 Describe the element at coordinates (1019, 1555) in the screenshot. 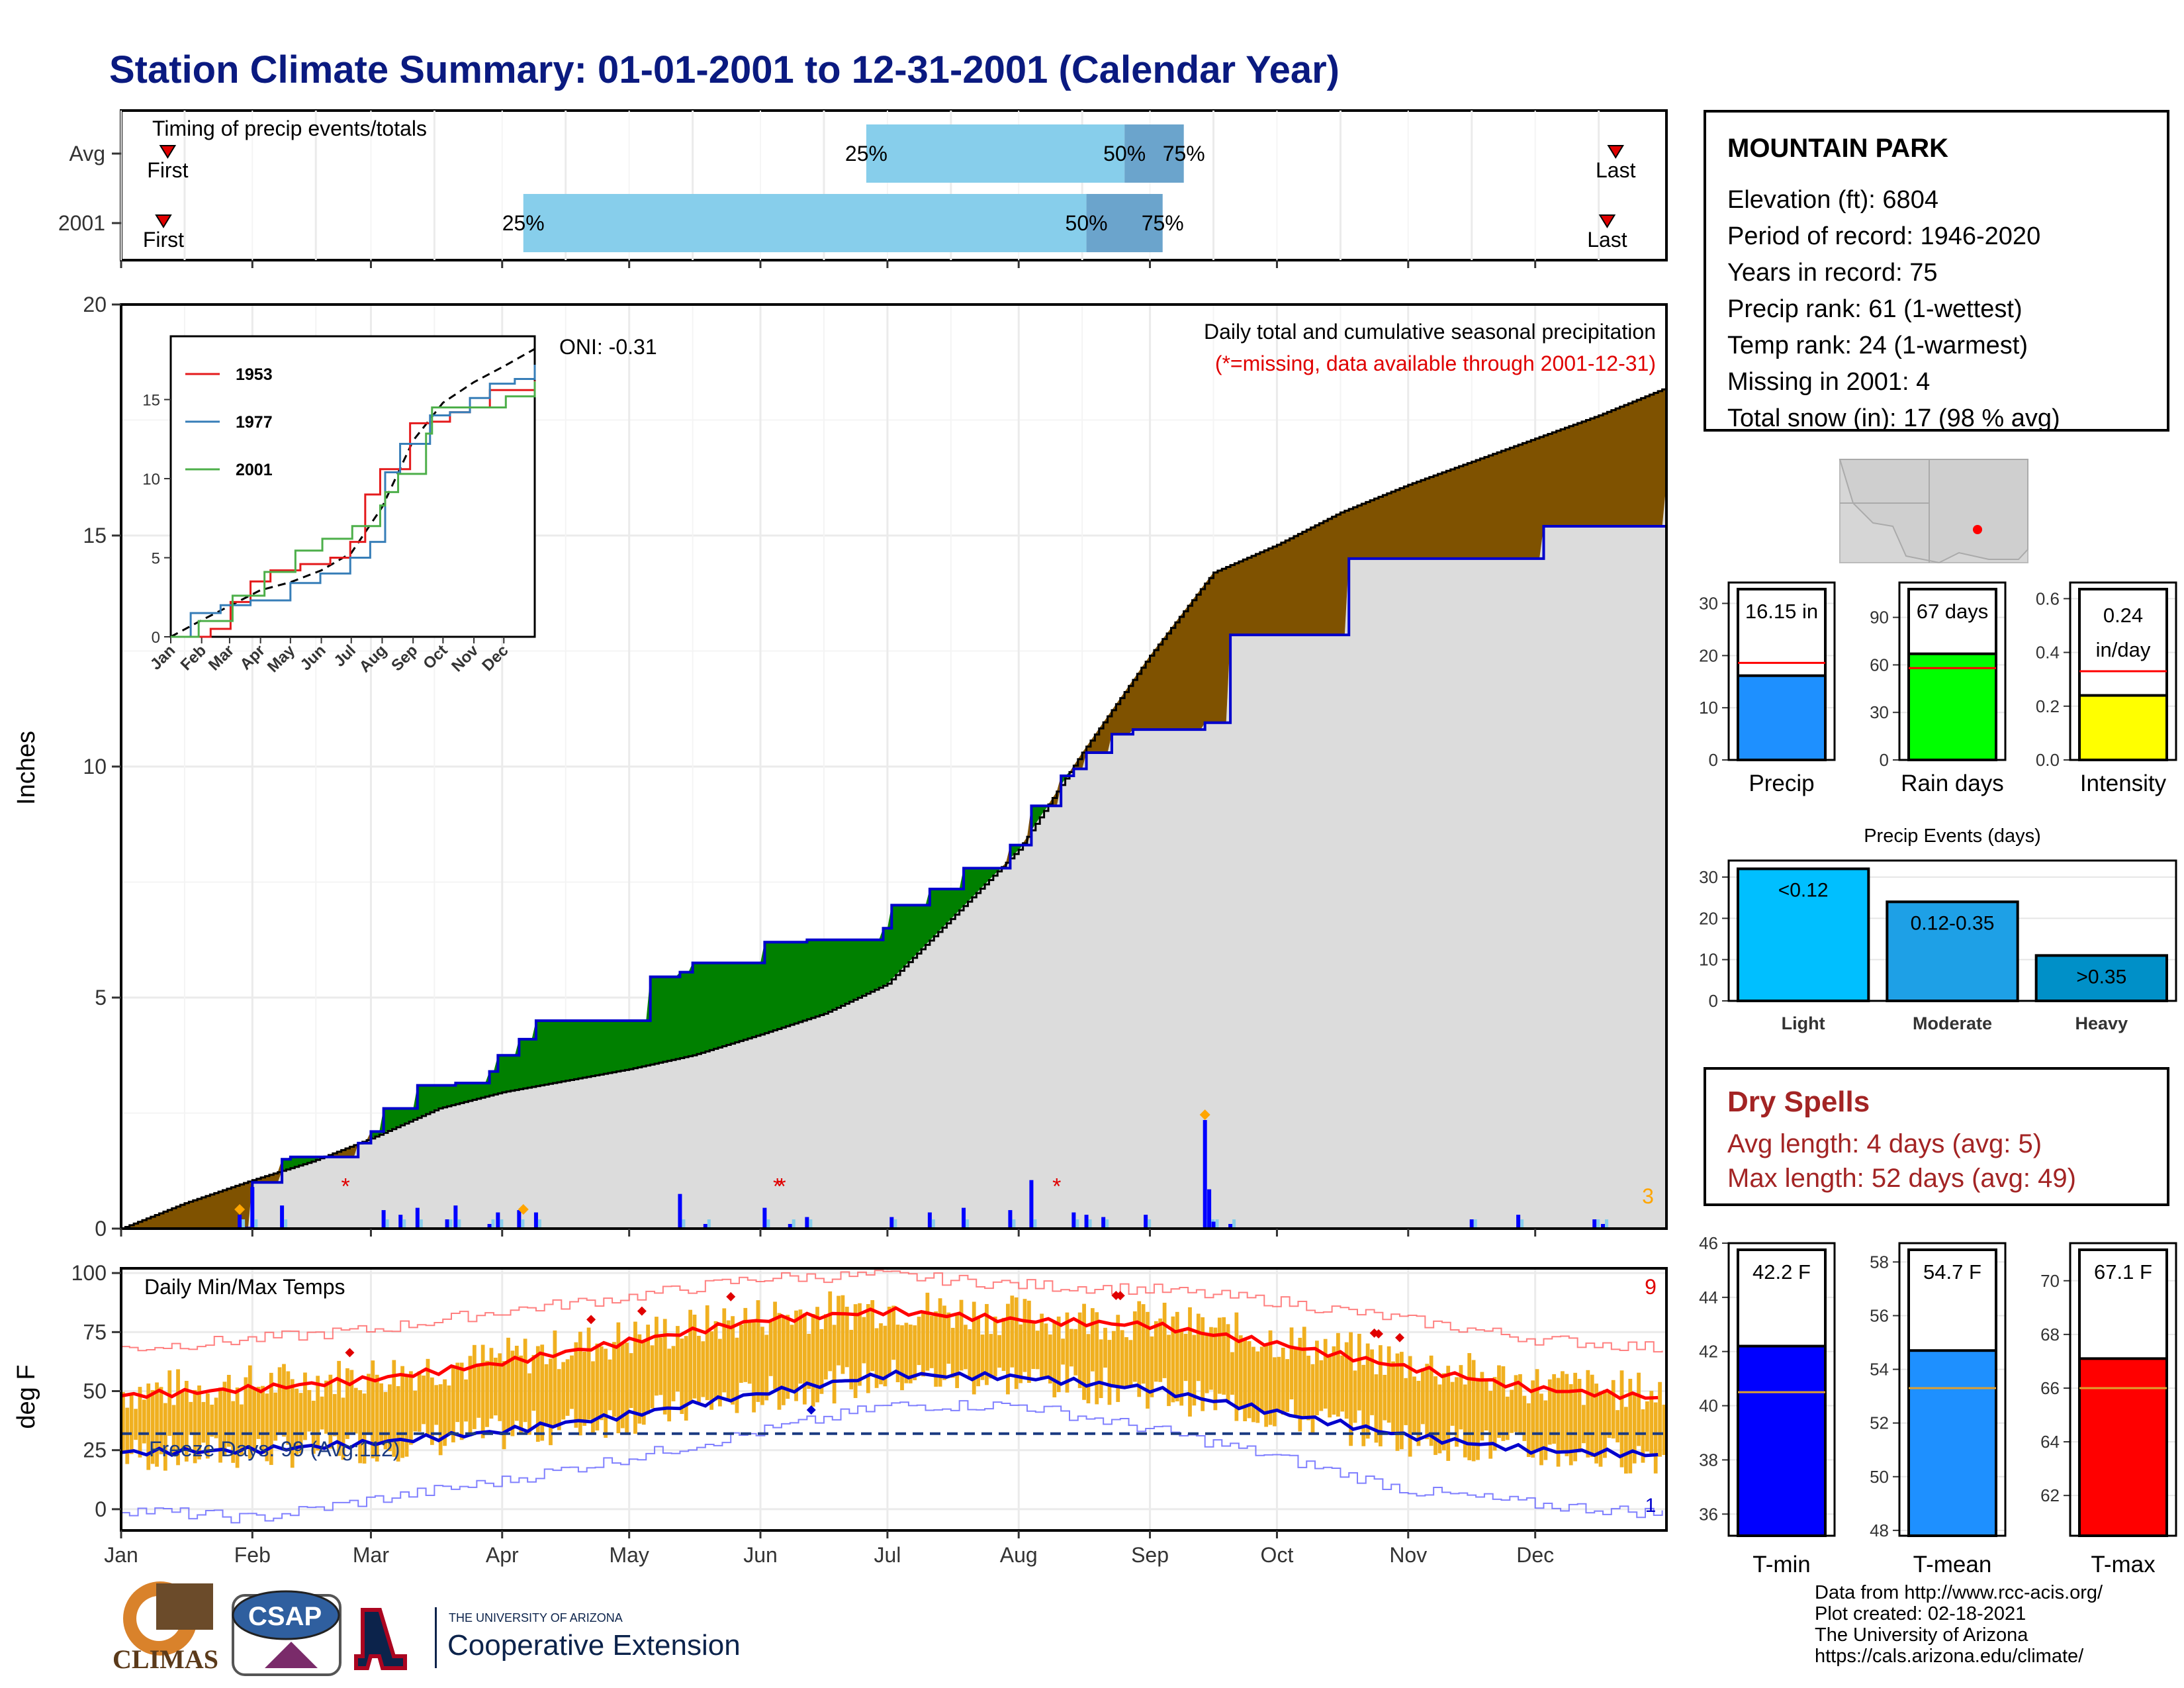

I see `month-label: Aug` at that location.